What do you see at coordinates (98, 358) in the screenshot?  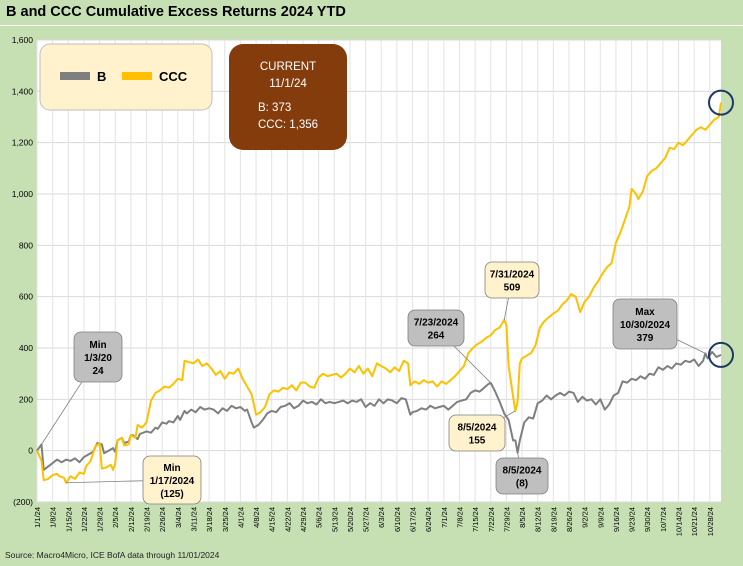 I see `callout-text-line: 1/3/20` at bounding box center [98, 358].